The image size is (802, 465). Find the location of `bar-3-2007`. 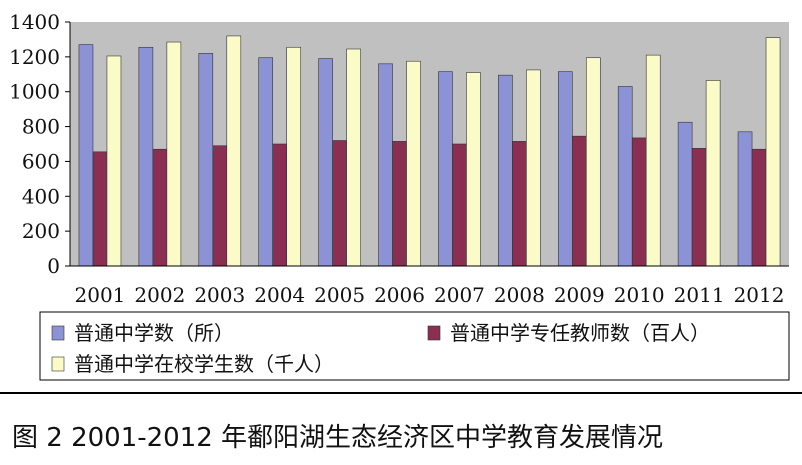

bar-3-2007 is located at coordinates (473, 169).